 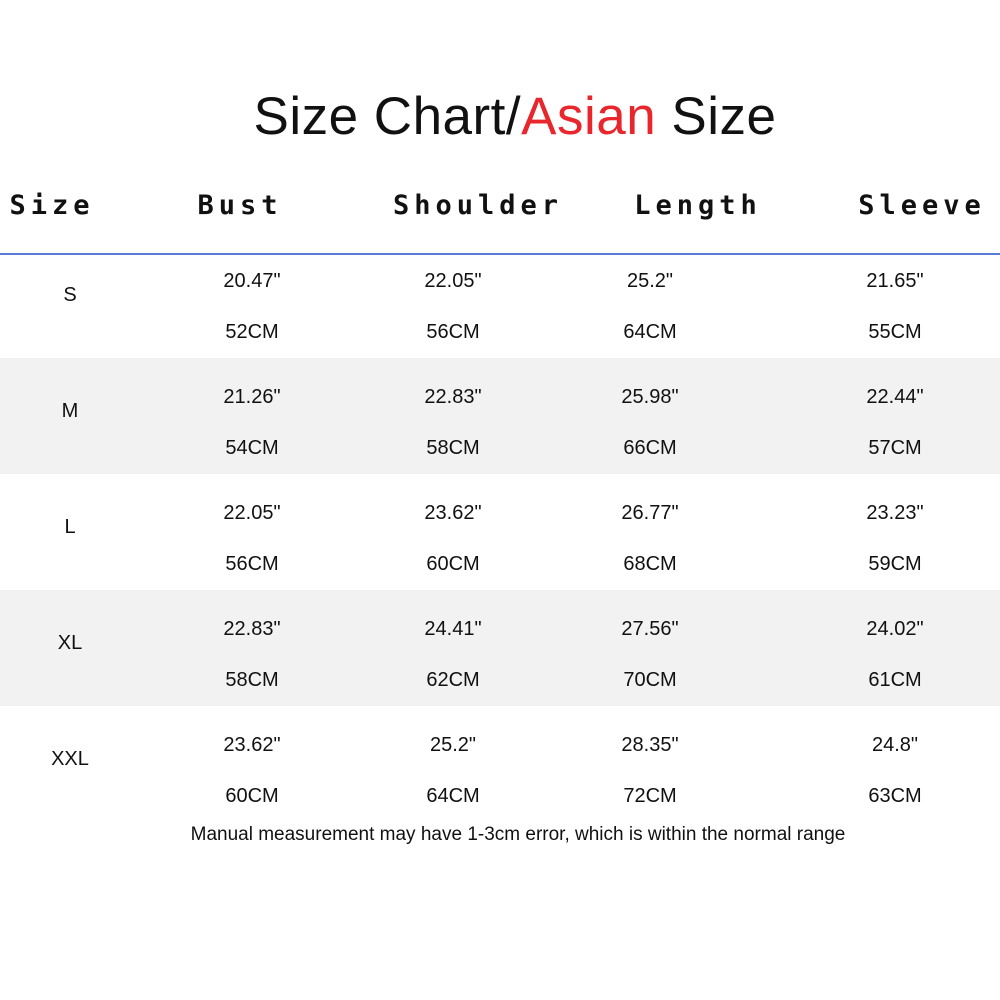 I want to click on size-label: M, so click(x=70, y=411).